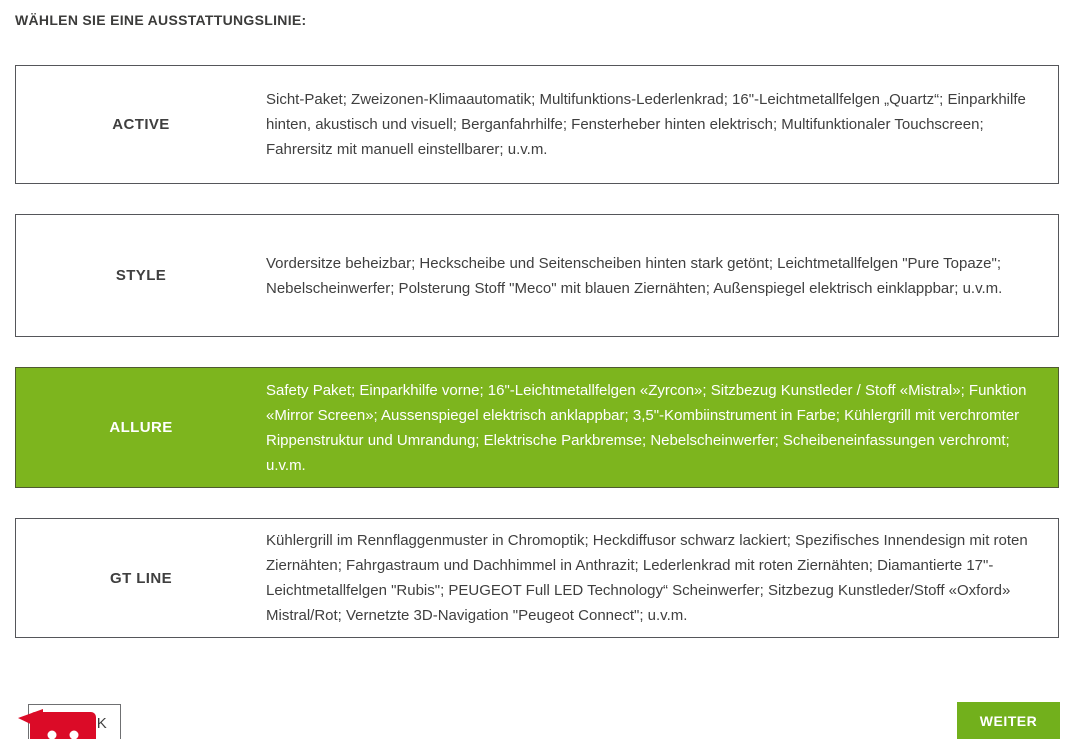 This screenshot has height=739, width=1080. Describe the element at coordinates (141, 124) in the screenshot. I see `trim-label-active: ACTIVE` at that location.